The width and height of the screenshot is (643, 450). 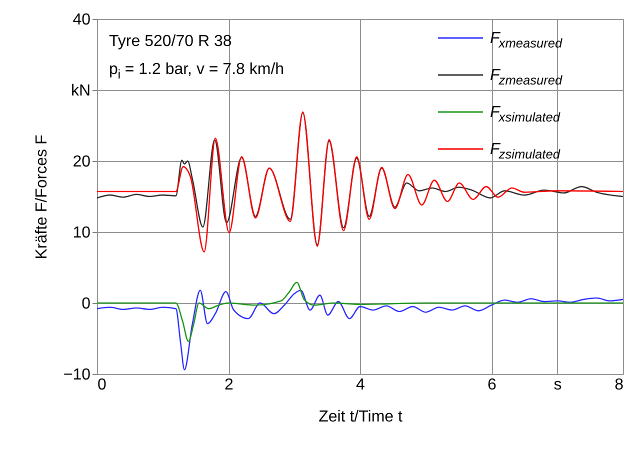 What do you see at coordinates (81, 162) in the screenshot?
I see `y-tick-label: 20` at bounding box center [81, 162].